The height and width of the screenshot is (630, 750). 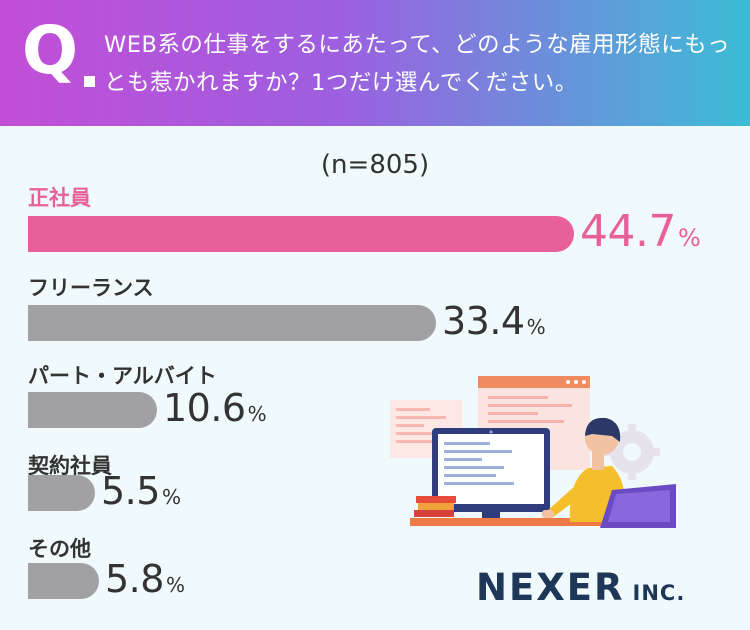 I want to click on value-label: 44.7%, so click(x=640, y=231).